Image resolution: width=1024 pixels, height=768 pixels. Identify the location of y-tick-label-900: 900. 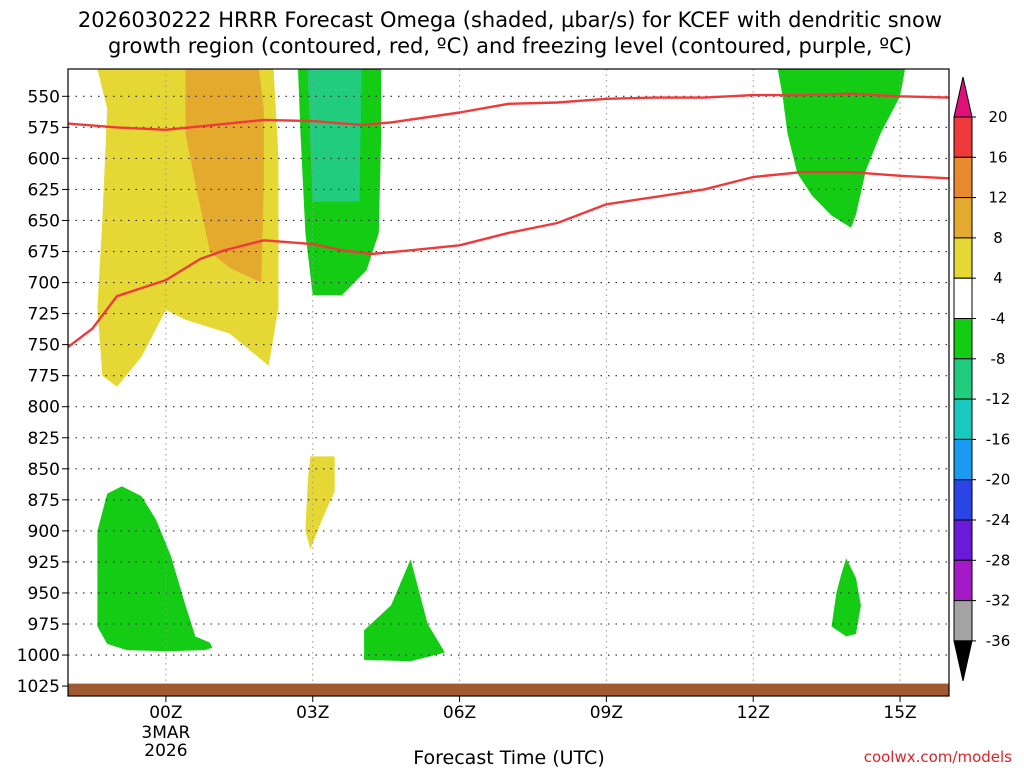
(44, 532).